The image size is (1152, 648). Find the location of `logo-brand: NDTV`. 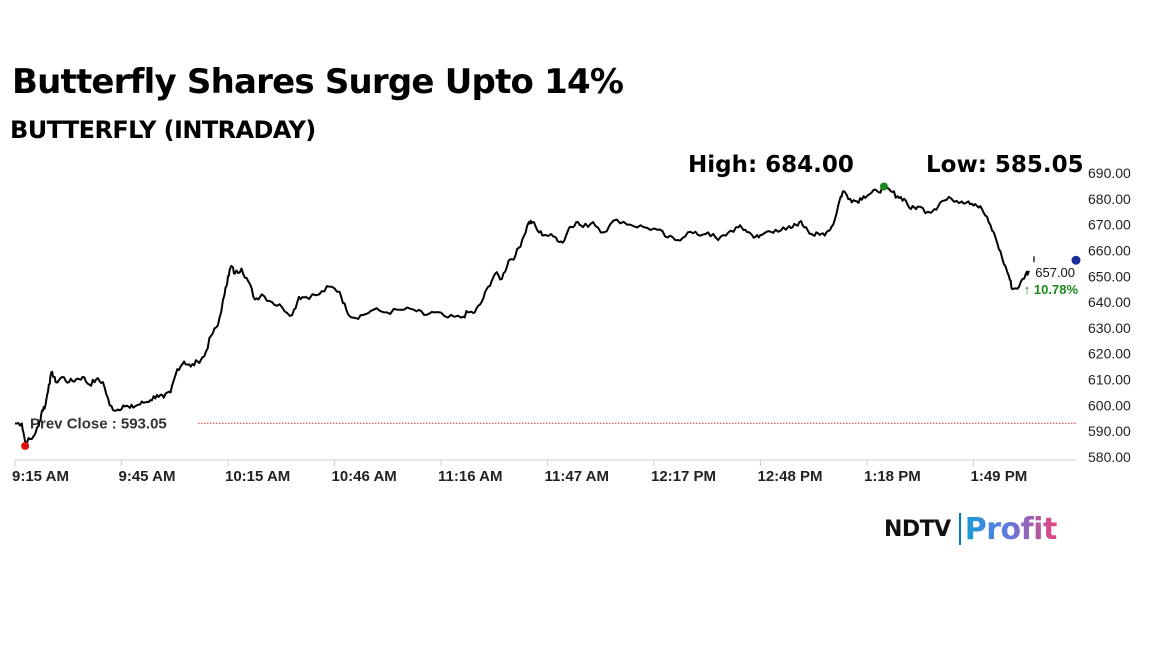

logo-brand: NDTV is located at coordinates (917, 529).